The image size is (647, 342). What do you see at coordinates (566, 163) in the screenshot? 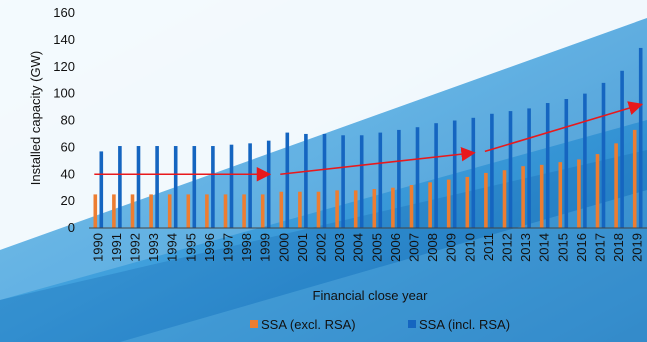
I see `bar-incl-rsa-2015` at bounding box center [566, 163].